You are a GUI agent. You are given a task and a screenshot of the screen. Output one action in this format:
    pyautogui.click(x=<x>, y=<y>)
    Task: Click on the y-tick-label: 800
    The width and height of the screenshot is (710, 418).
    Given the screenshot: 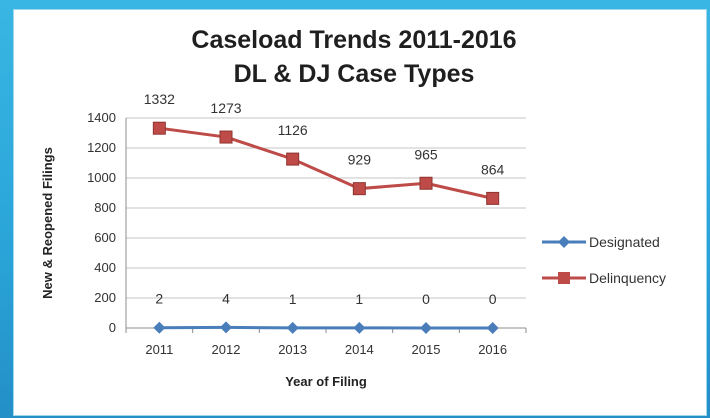 What is the action you would take?
    pyautogui.click(x=105, y=207)
    